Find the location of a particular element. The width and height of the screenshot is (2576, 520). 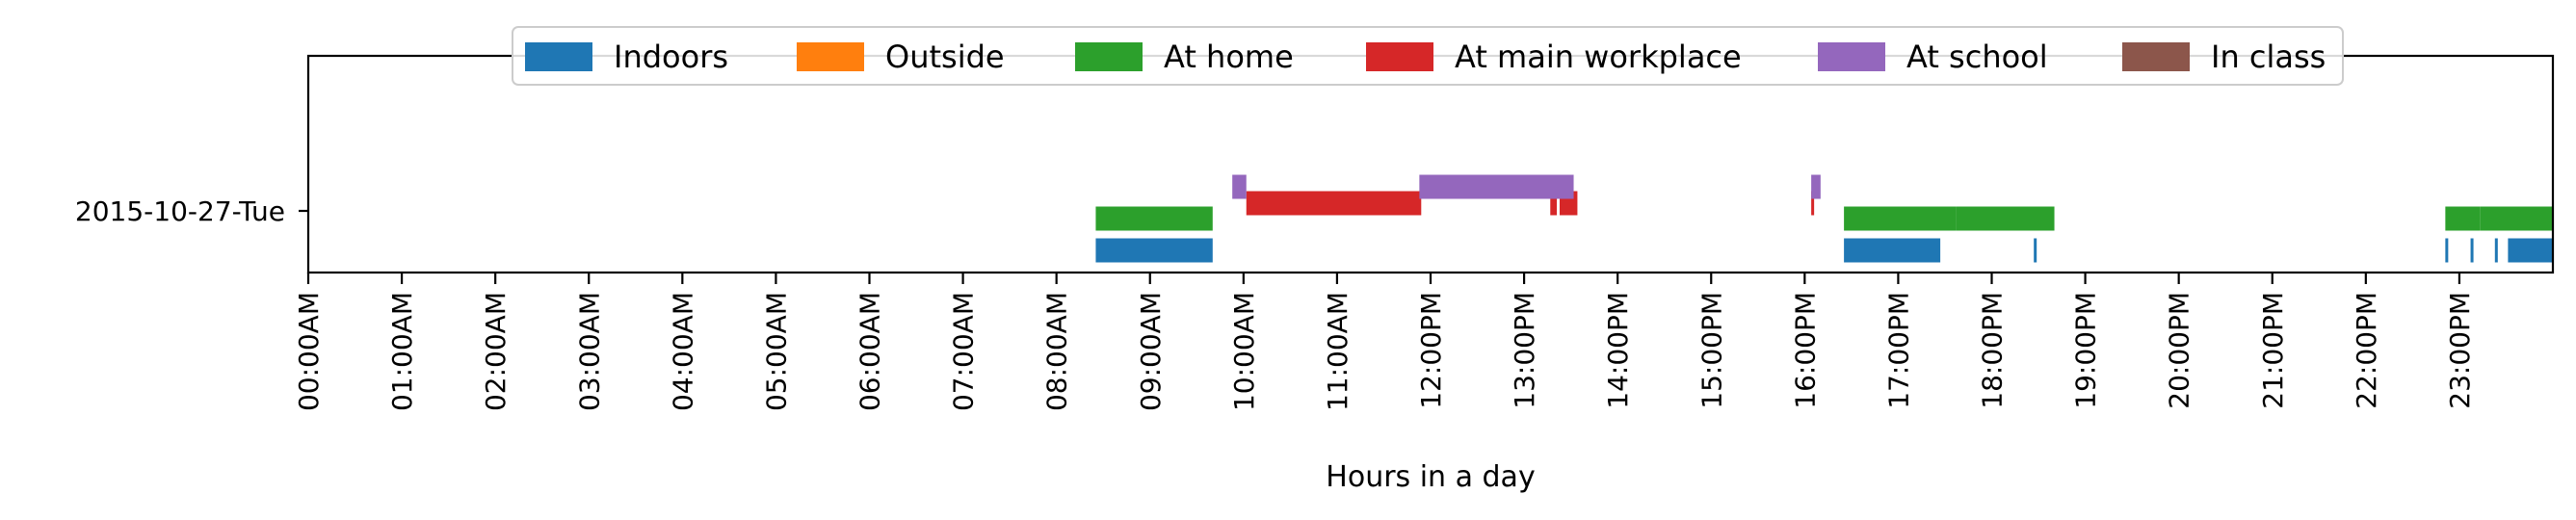

x-tick-label: 07:00AM is located at coordinates (964, 351).